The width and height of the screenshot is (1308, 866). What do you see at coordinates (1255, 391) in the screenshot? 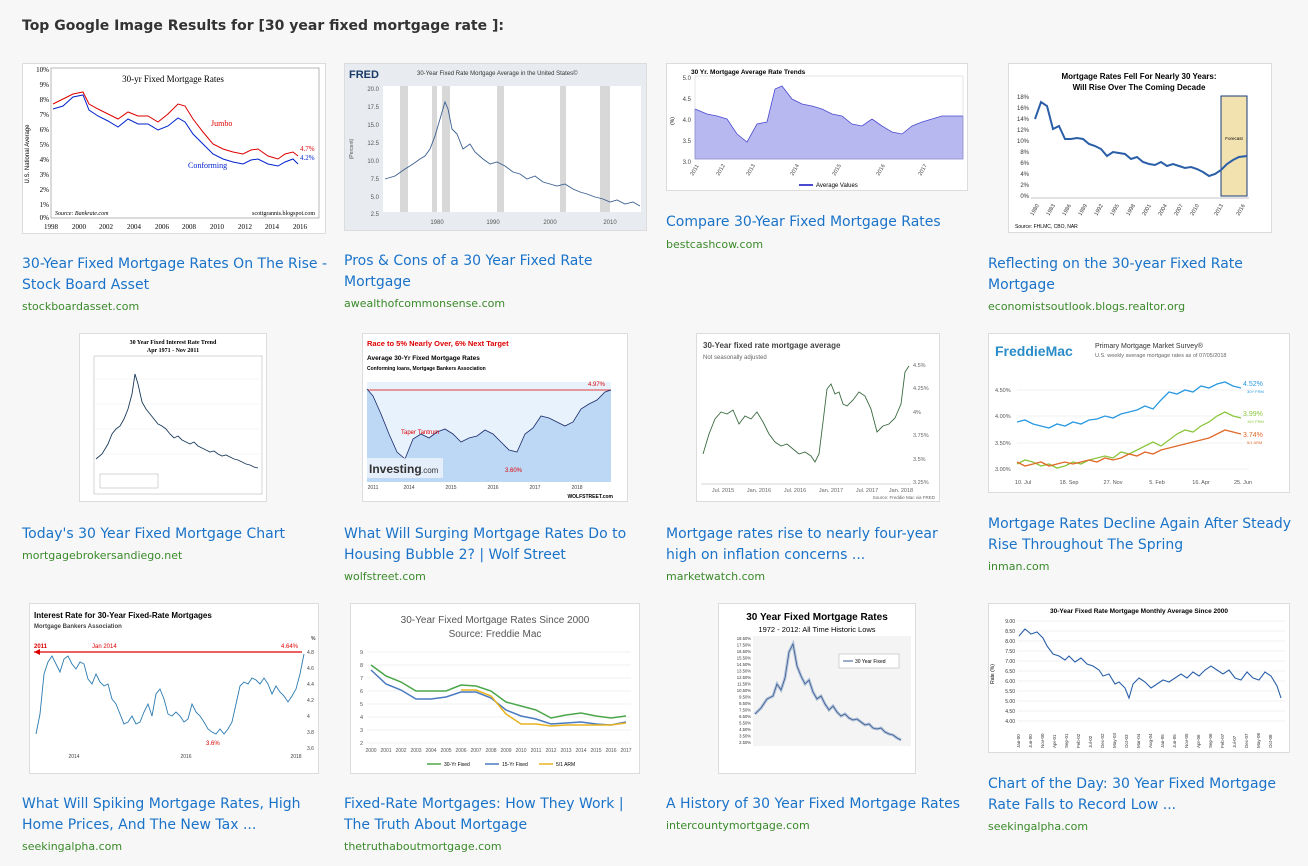
I see `svg-text: 30Y FRM` at bounding box center [1255, 391].